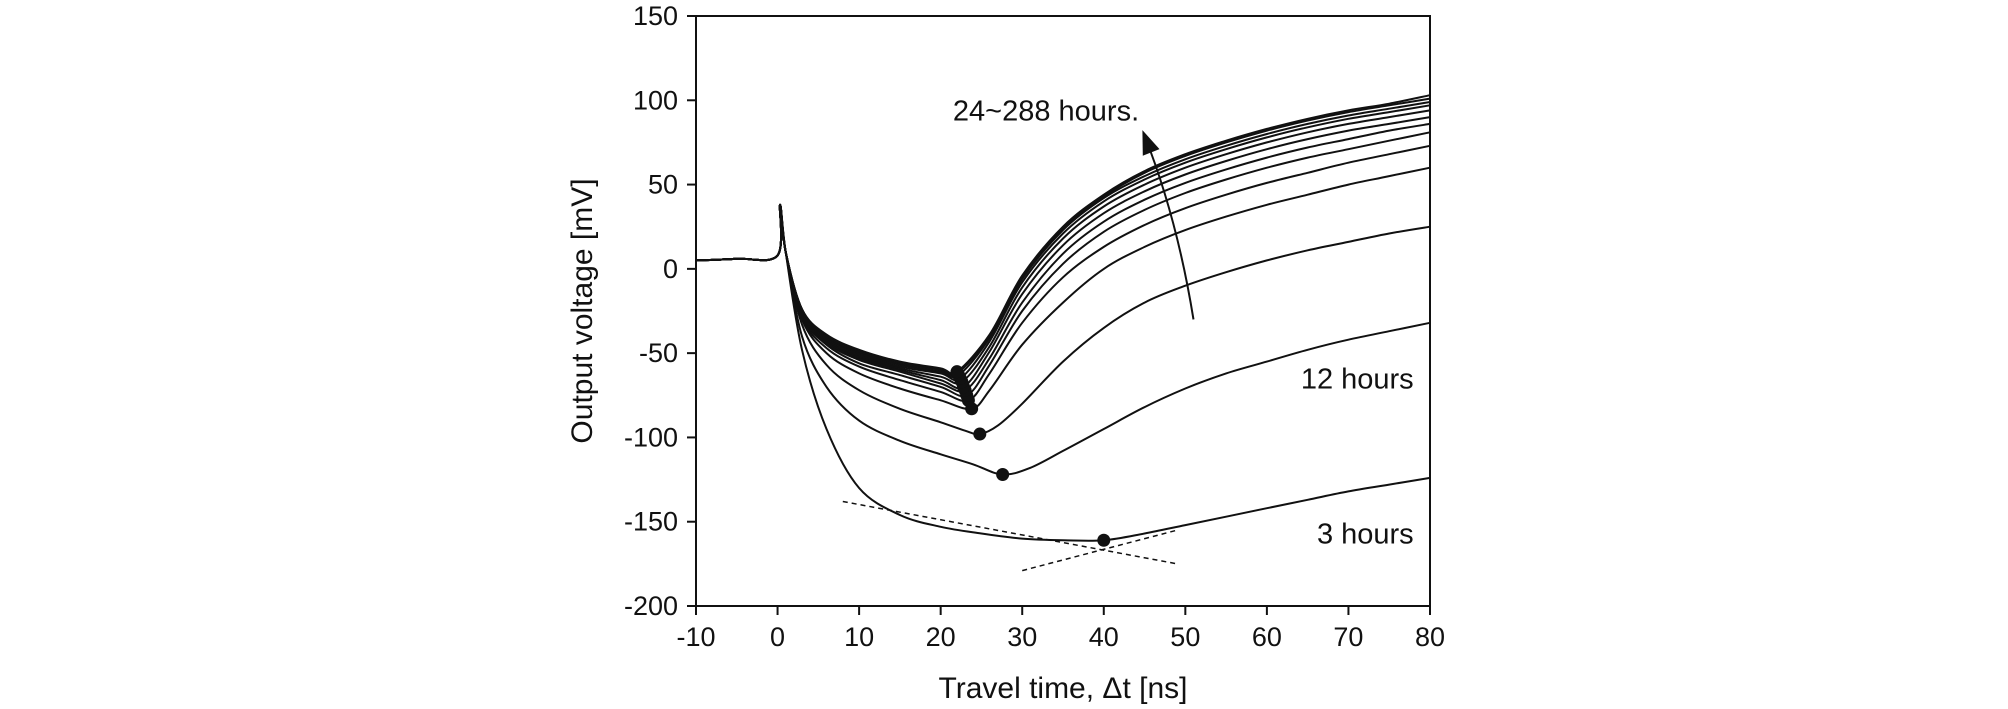 The width and height of the screenshot is (2008, 709). What do you see at coordinates (1151, 143) in the screenshot?
I see `trend-arrow-head` at bounding box center [1151, 143].